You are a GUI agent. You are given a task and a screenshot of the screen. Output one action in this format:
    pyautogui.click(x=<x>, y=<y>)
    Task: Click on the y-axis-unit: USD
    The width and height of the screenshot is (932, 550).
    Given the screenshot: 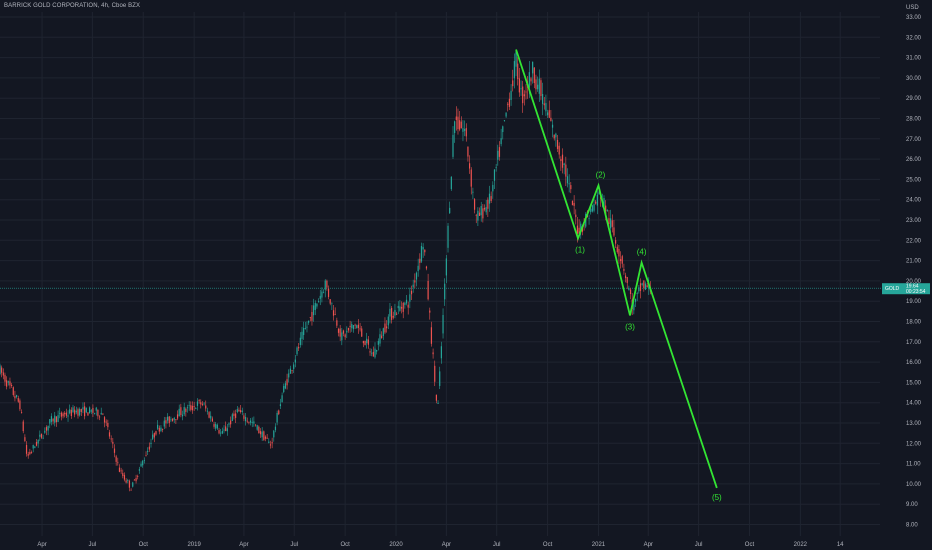 What is the action you would take?
    pyautogui.click(x=912, y=8)
    